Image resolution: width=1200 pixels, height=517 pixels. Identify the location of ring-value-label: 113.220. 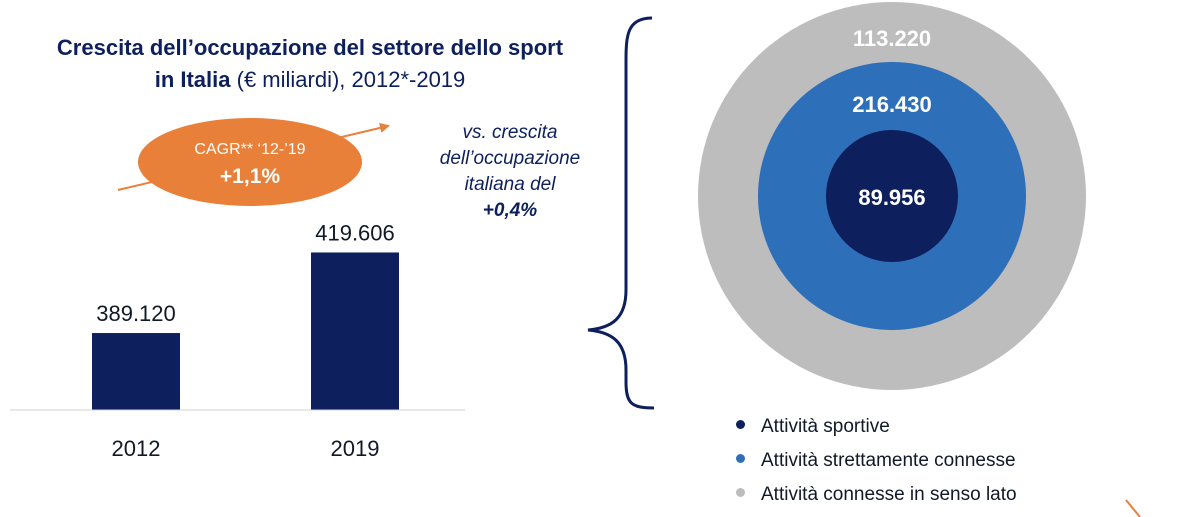
(892, 38).